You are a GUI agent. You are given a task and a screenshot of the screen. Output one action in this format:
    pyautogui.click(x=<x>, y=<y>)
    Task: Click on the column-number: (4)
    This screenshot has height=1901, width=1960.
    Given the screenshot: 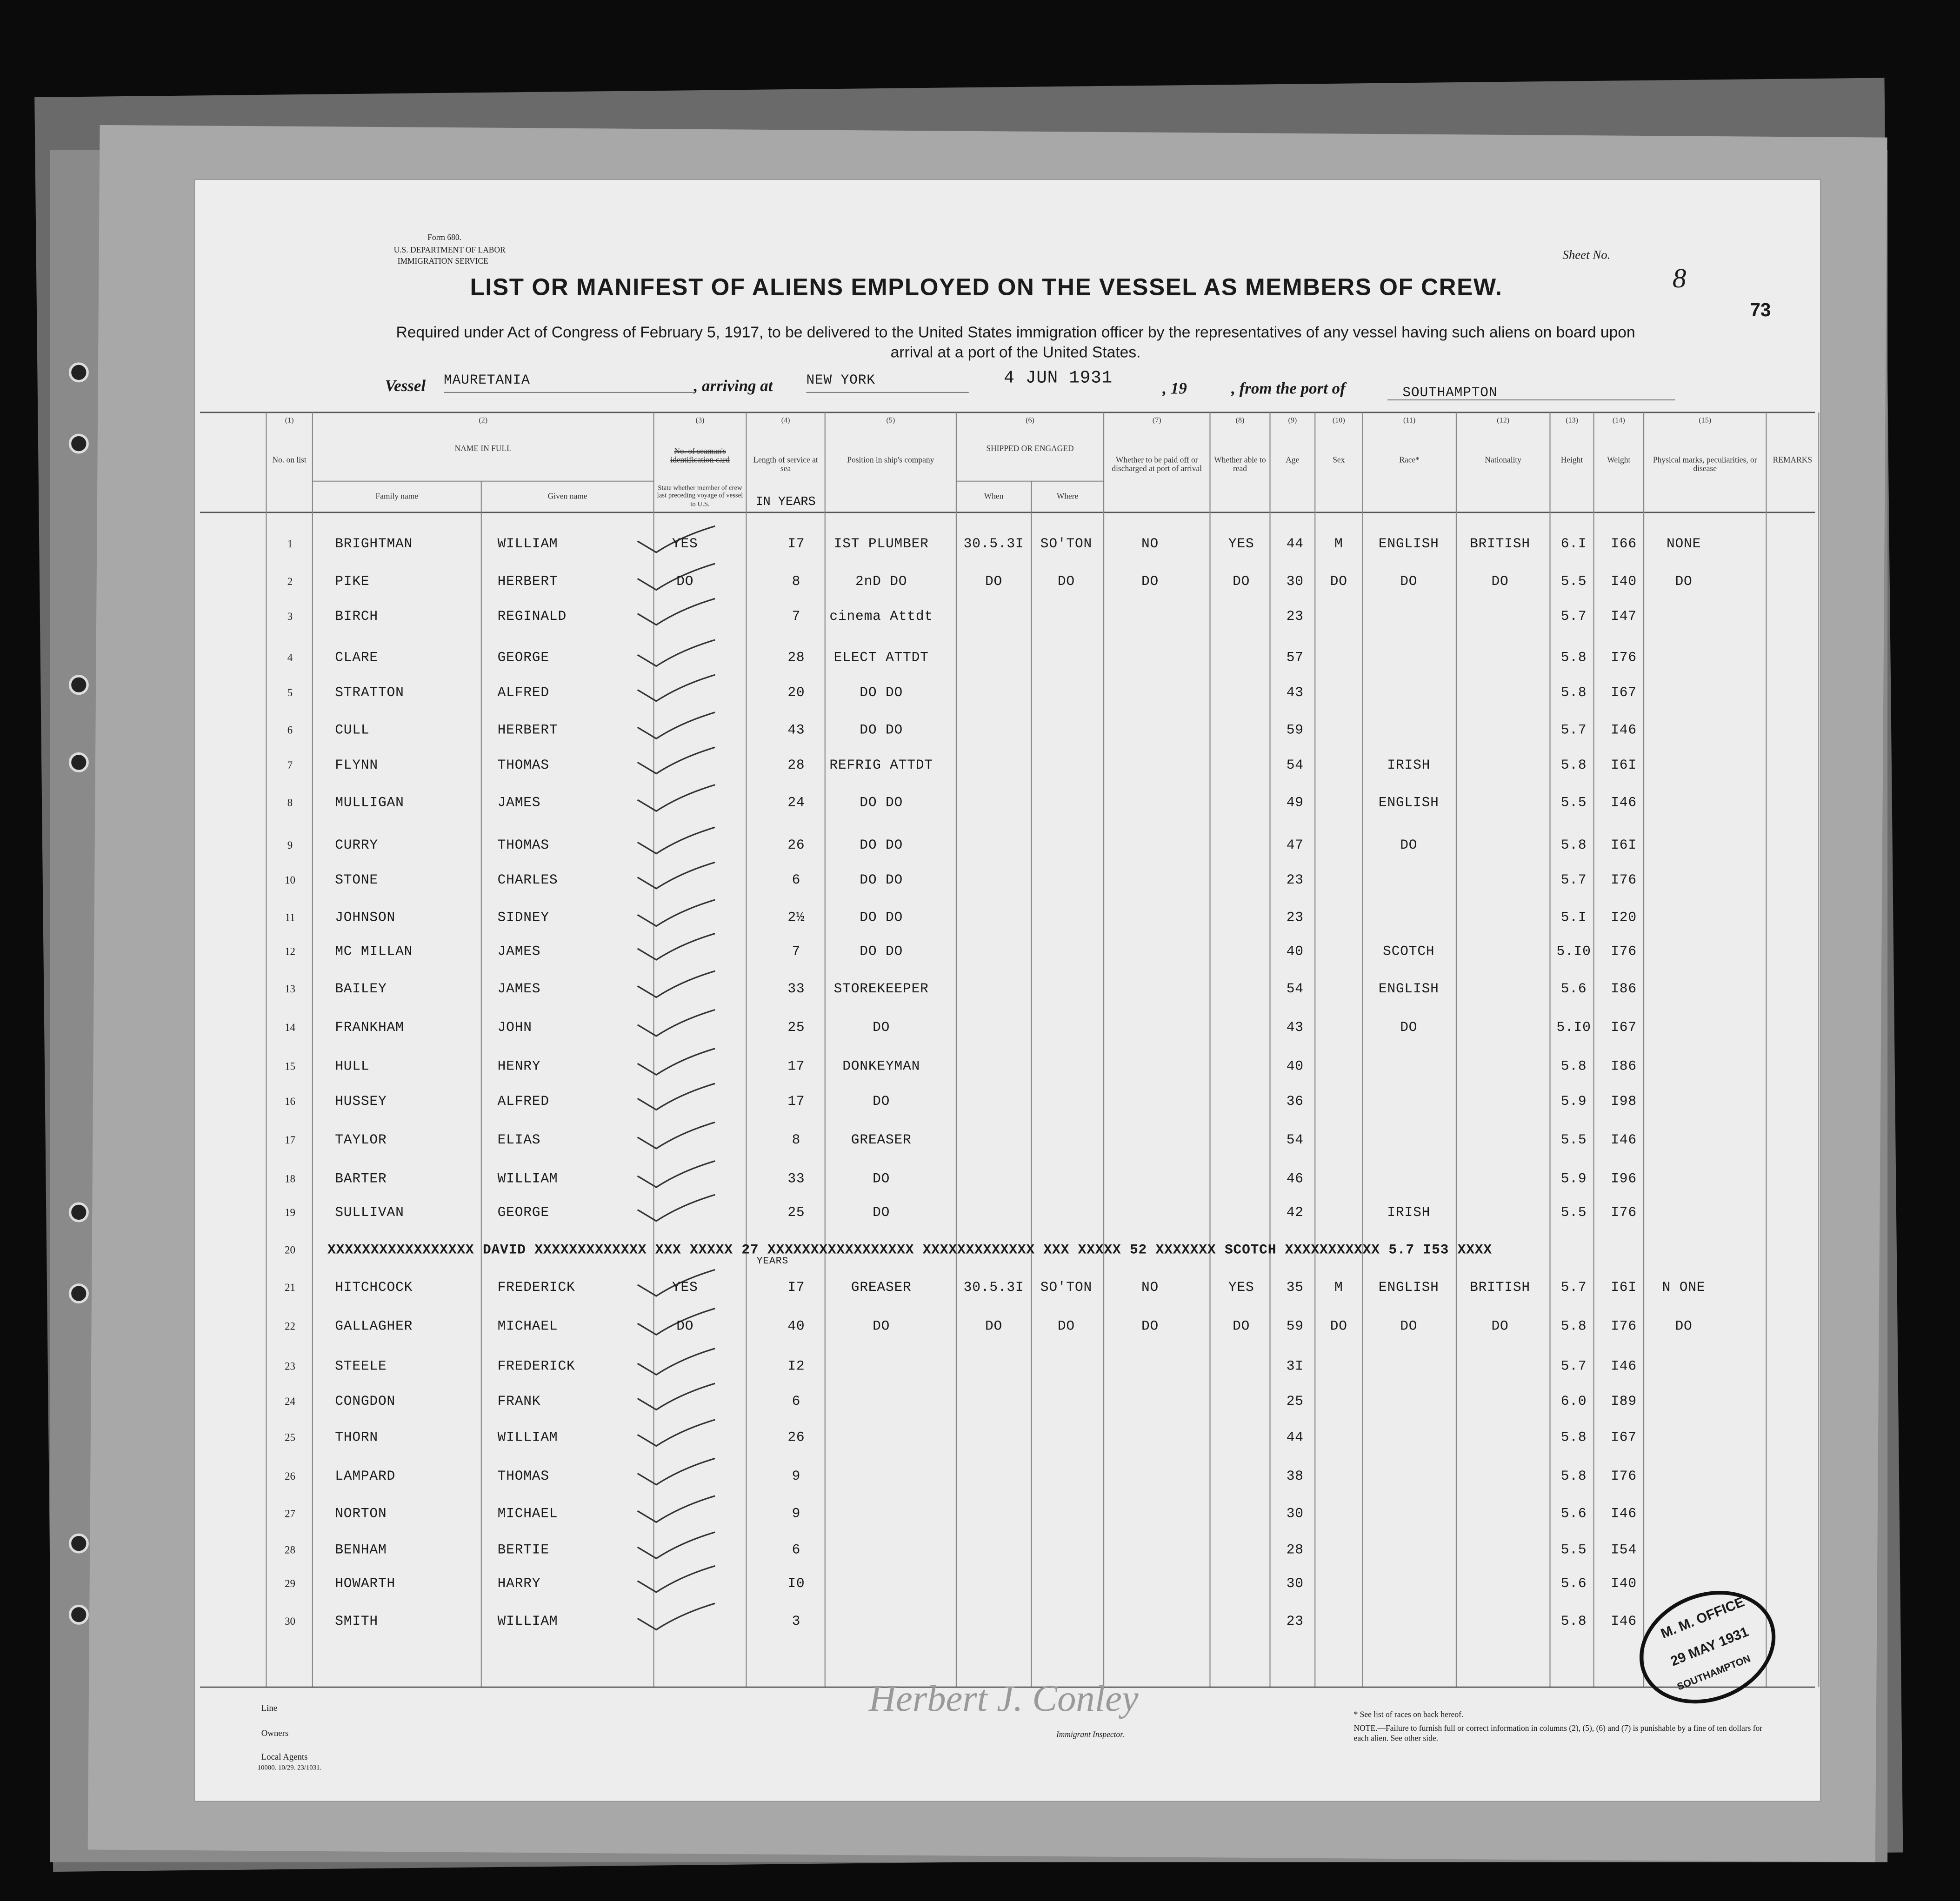 What is the action you would take?
    pyautogui.click(x=785, y=421)
    